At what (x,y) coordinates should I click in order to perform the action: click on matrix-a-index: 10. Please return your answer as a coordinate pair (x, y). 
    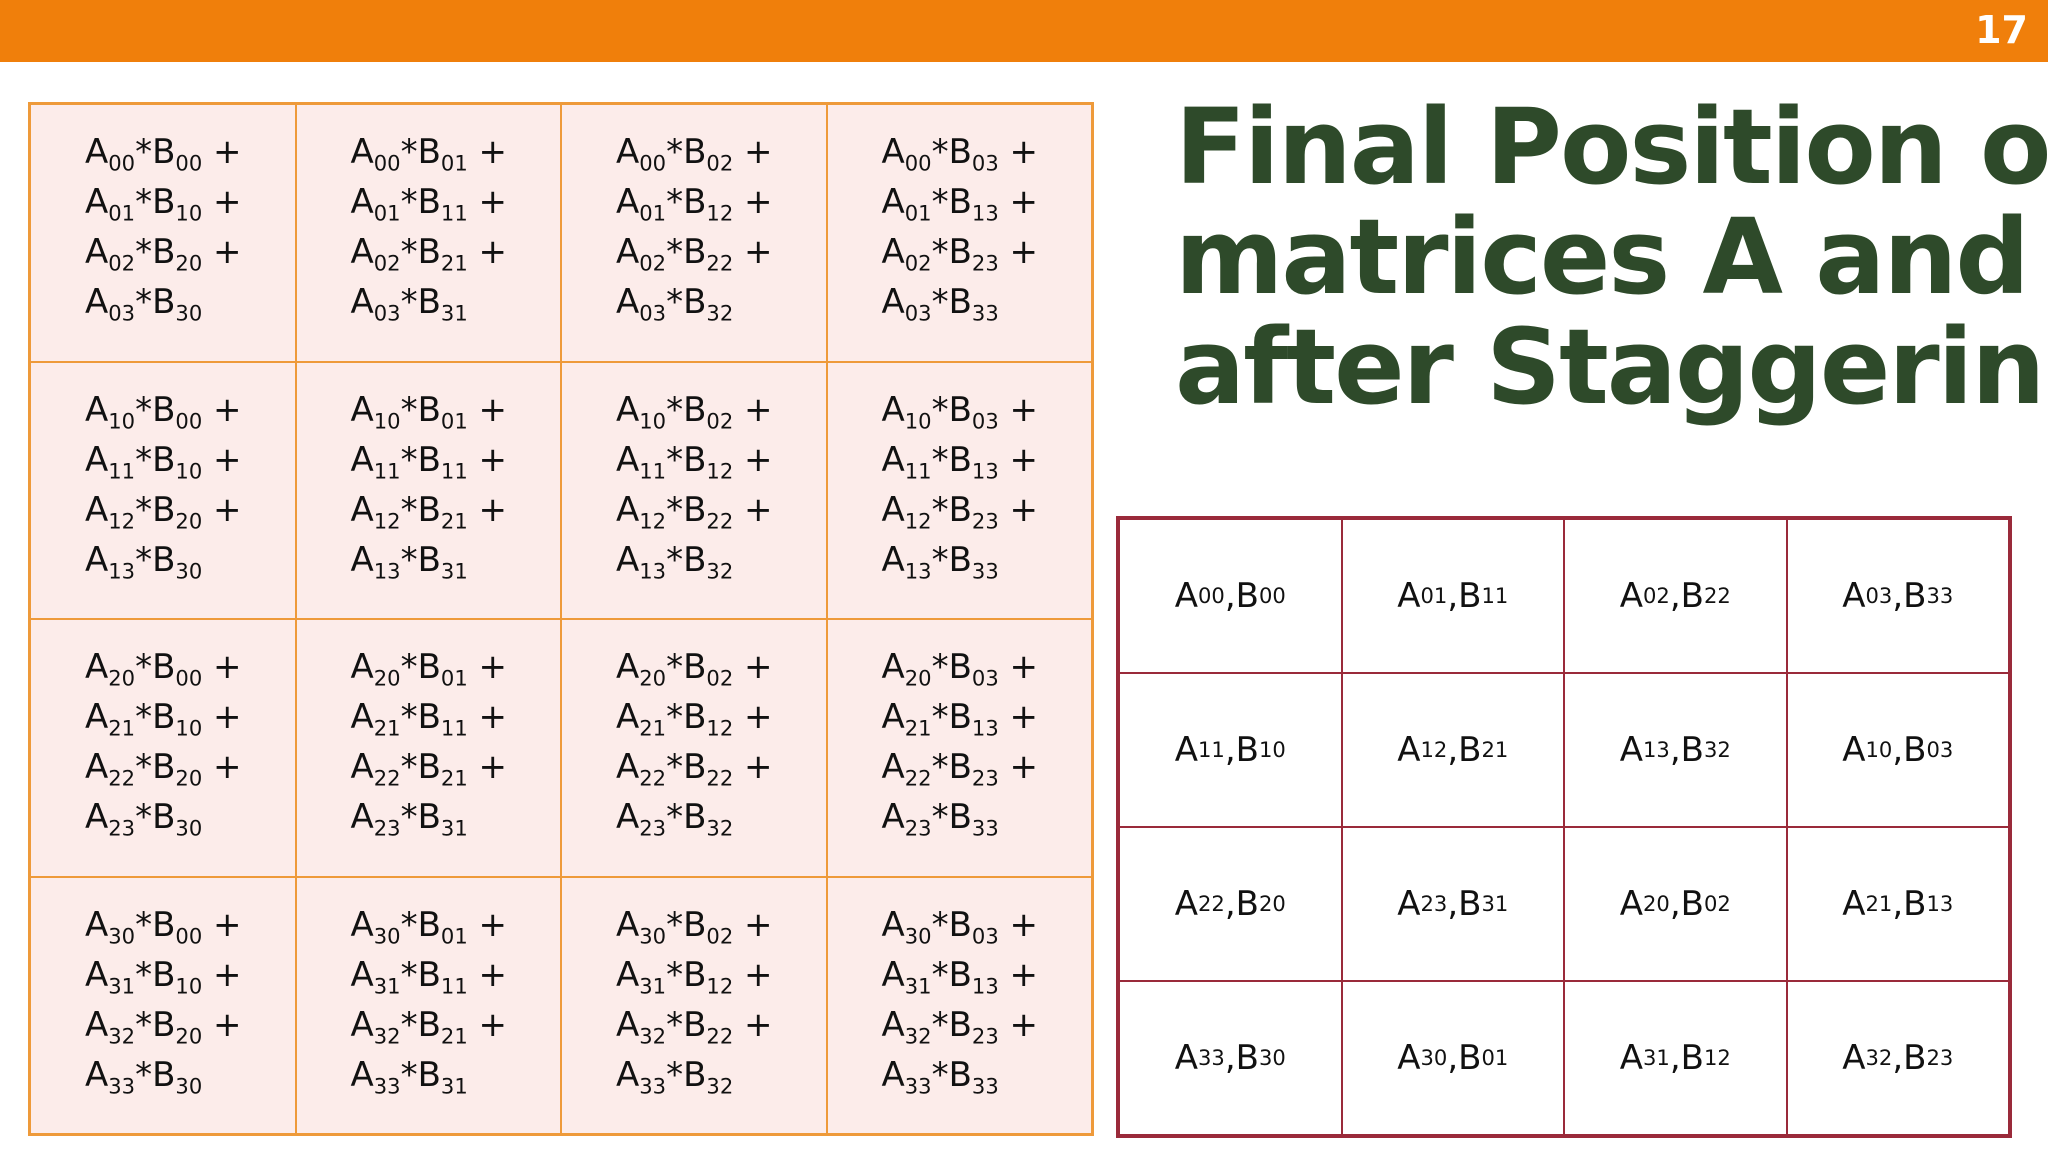
    Looking at the image, I should click on (122, 420).